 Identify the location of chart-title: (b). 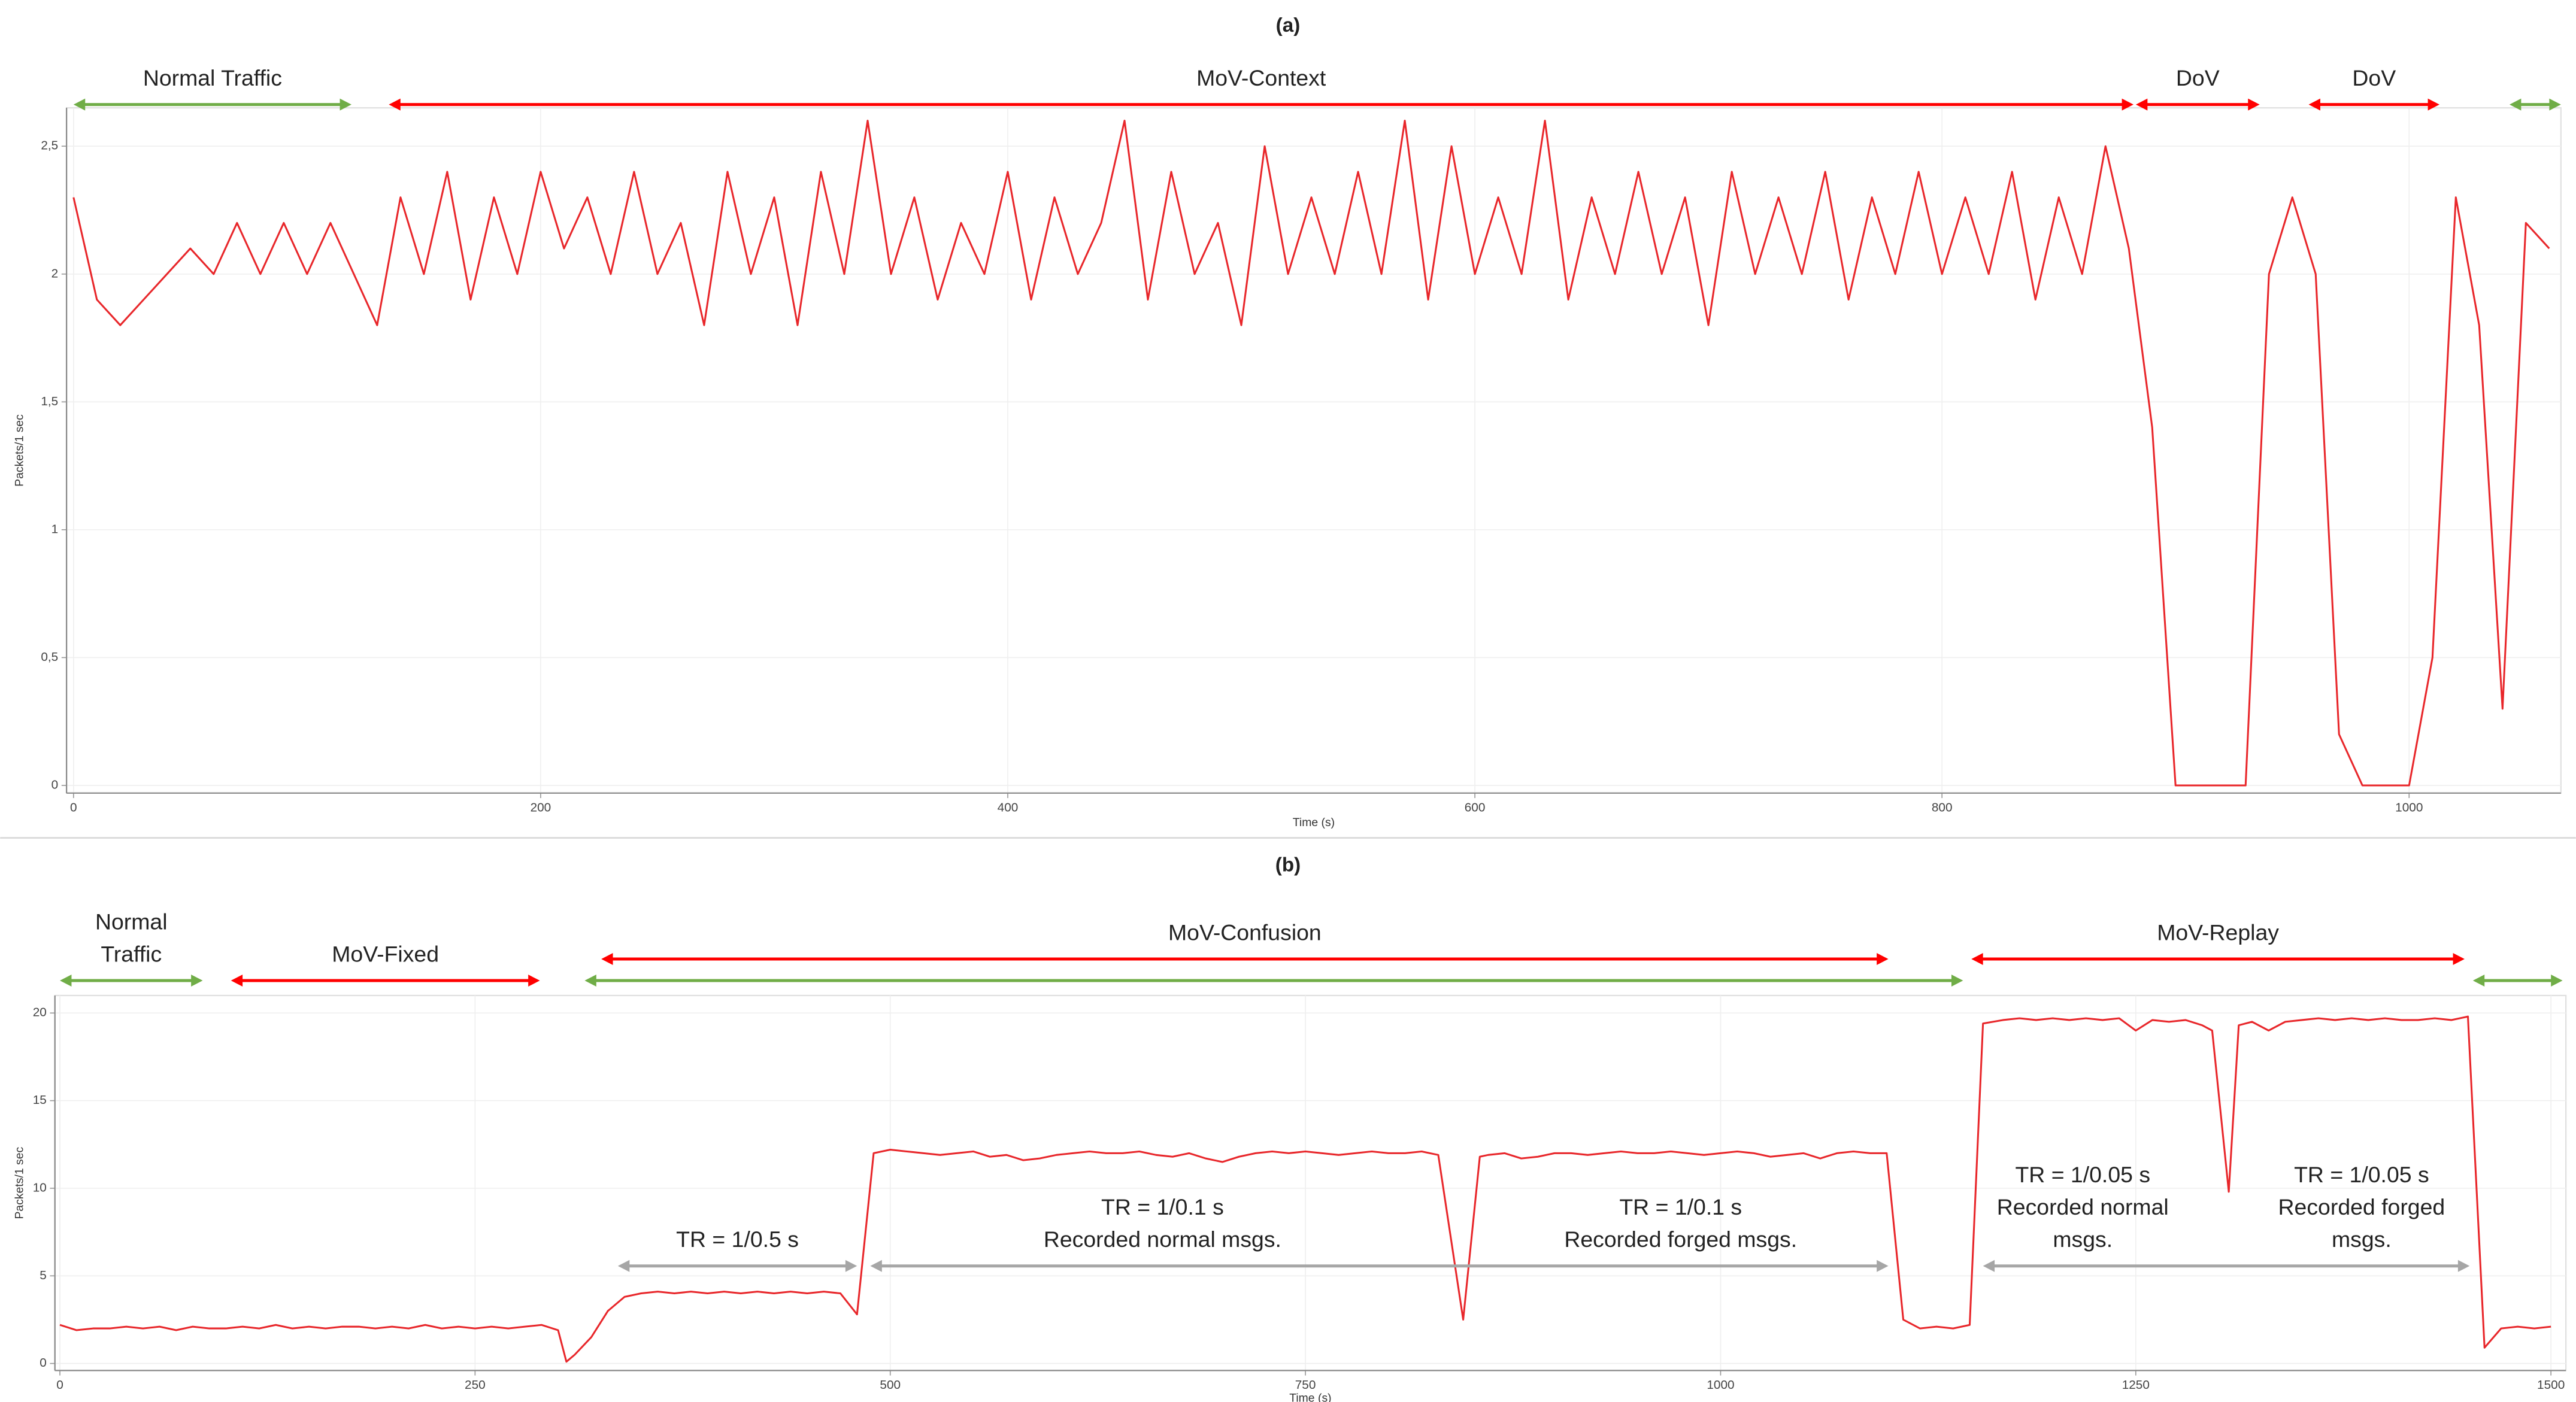
(1288, 865).